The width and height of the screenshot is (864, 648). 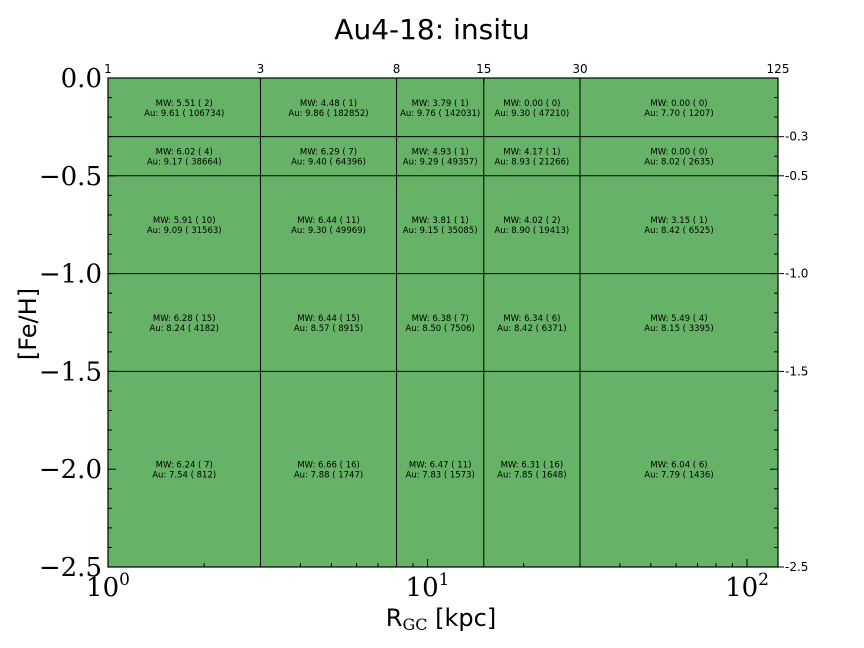 I want to click on cell-au-label: Au: 7.54 ( 812), so click(x=184, y=476).